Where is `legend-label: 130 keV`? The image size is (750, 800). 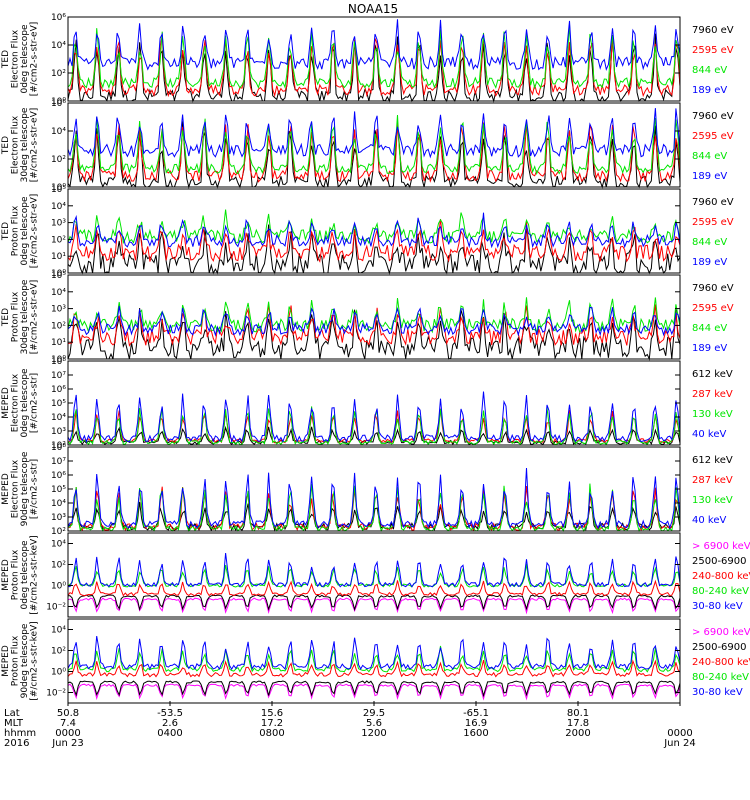
legend-label: 130 keV is located at coordinates (712, 500).